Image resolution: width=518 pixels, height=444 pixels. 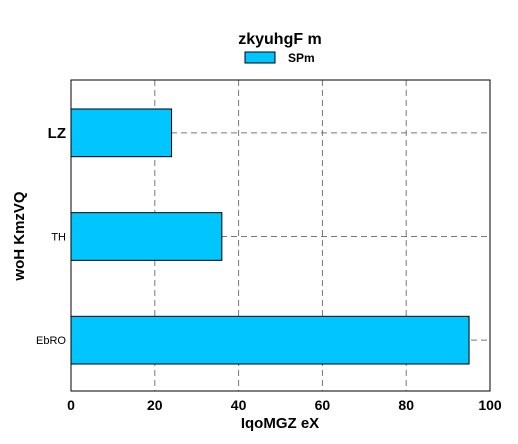 I want to click on bar-th, so click(x=146, y=236).